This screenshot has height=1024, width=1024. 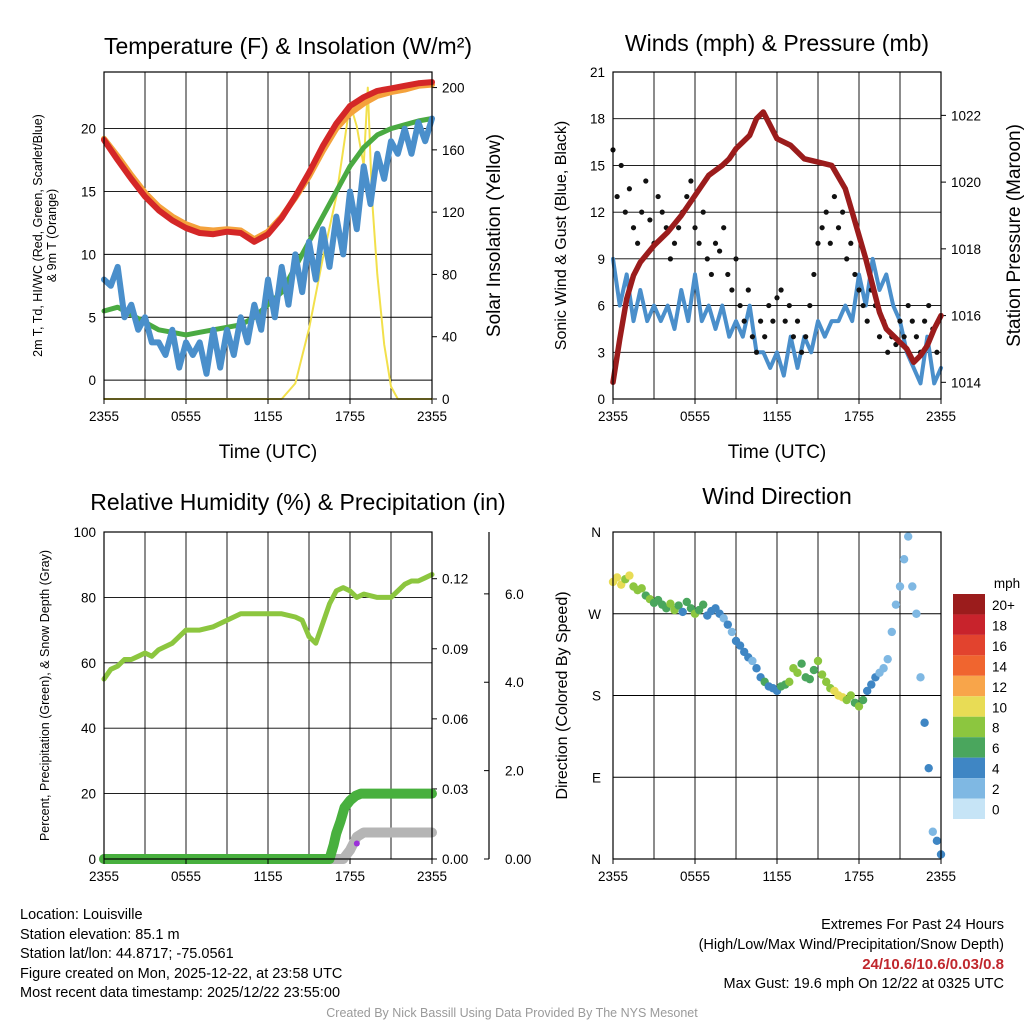 What do you see at coordinates (1014, 235) in the screenshot?
I see `pressure-axis-label-group: Station Pressure (Maroon)` at bounding box center [1014, 235].